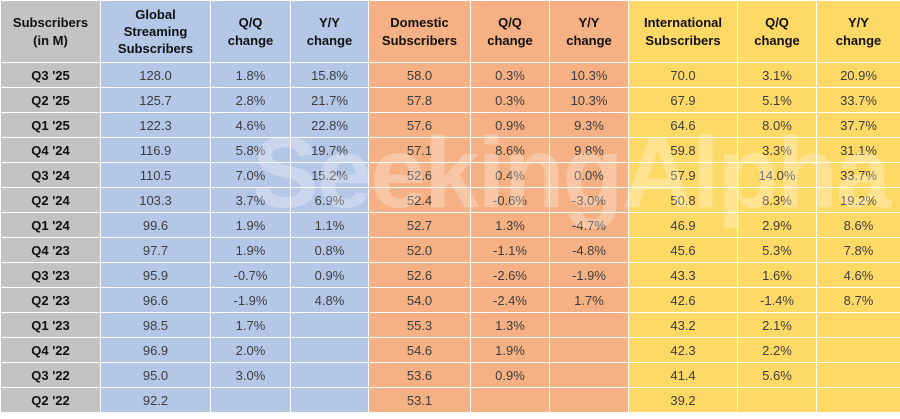  What do you see at coordinates (419, 100) in the screenshot?
I see `cell-domestic: 57.8` at bounding box center [419, 100].